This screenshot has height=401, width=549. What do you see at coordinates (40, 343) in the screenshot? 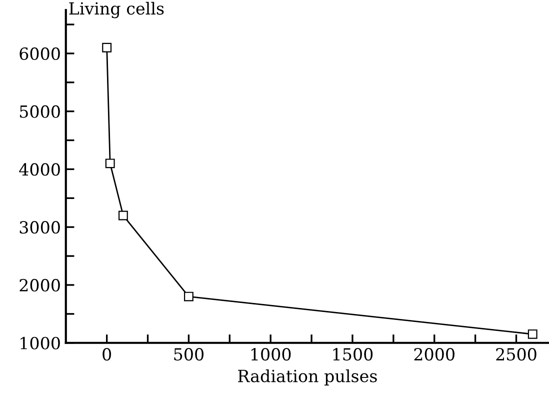
I see `y-tick-label: 1000` at bounding box center [40, 343].